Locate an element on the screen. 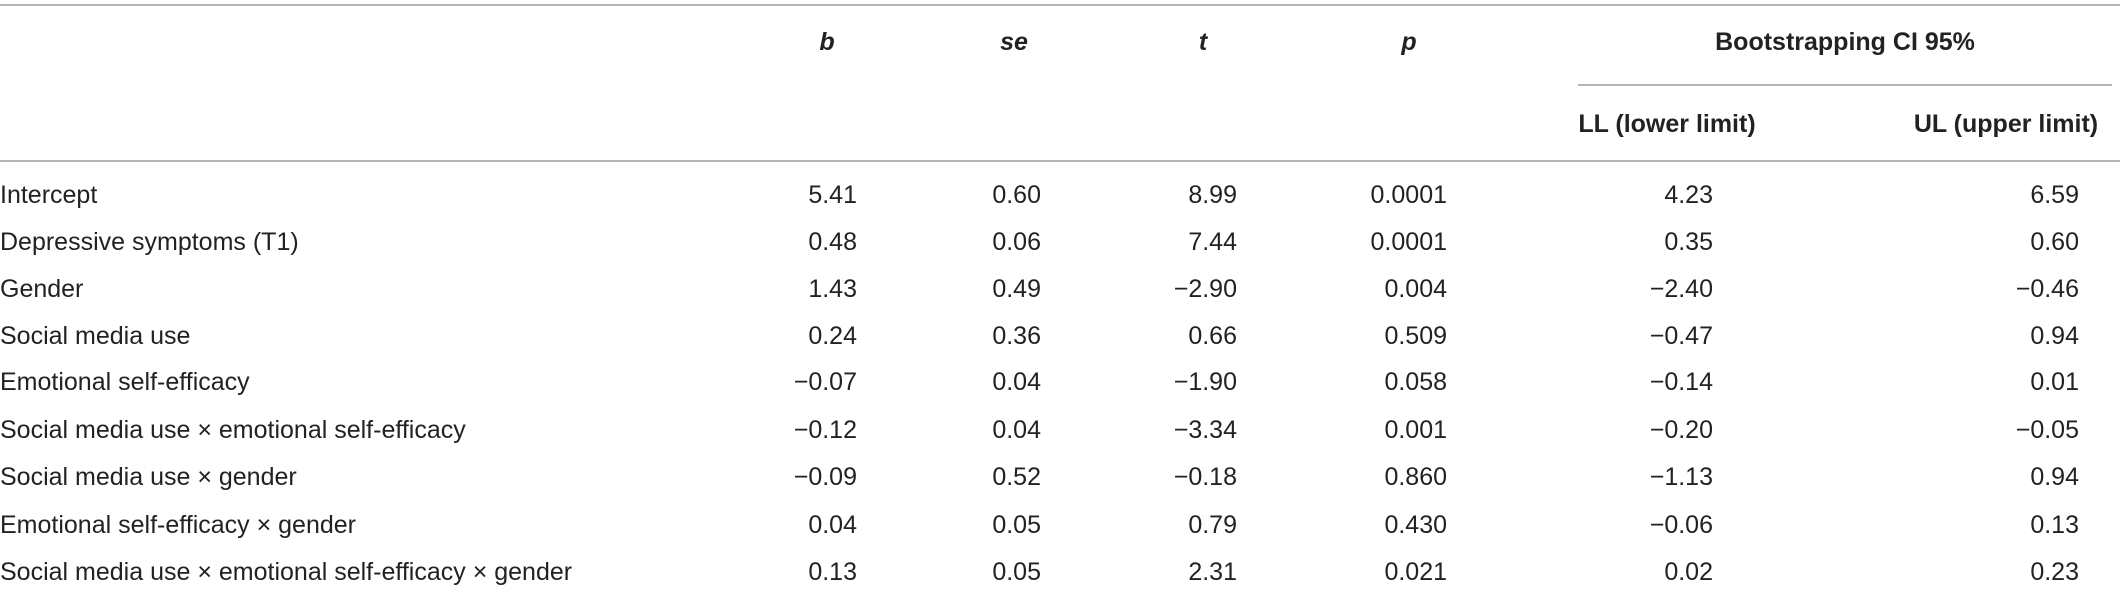 The image size is (2120, 594). cell-value: −0.05 is located at coordinates (2047, 430).